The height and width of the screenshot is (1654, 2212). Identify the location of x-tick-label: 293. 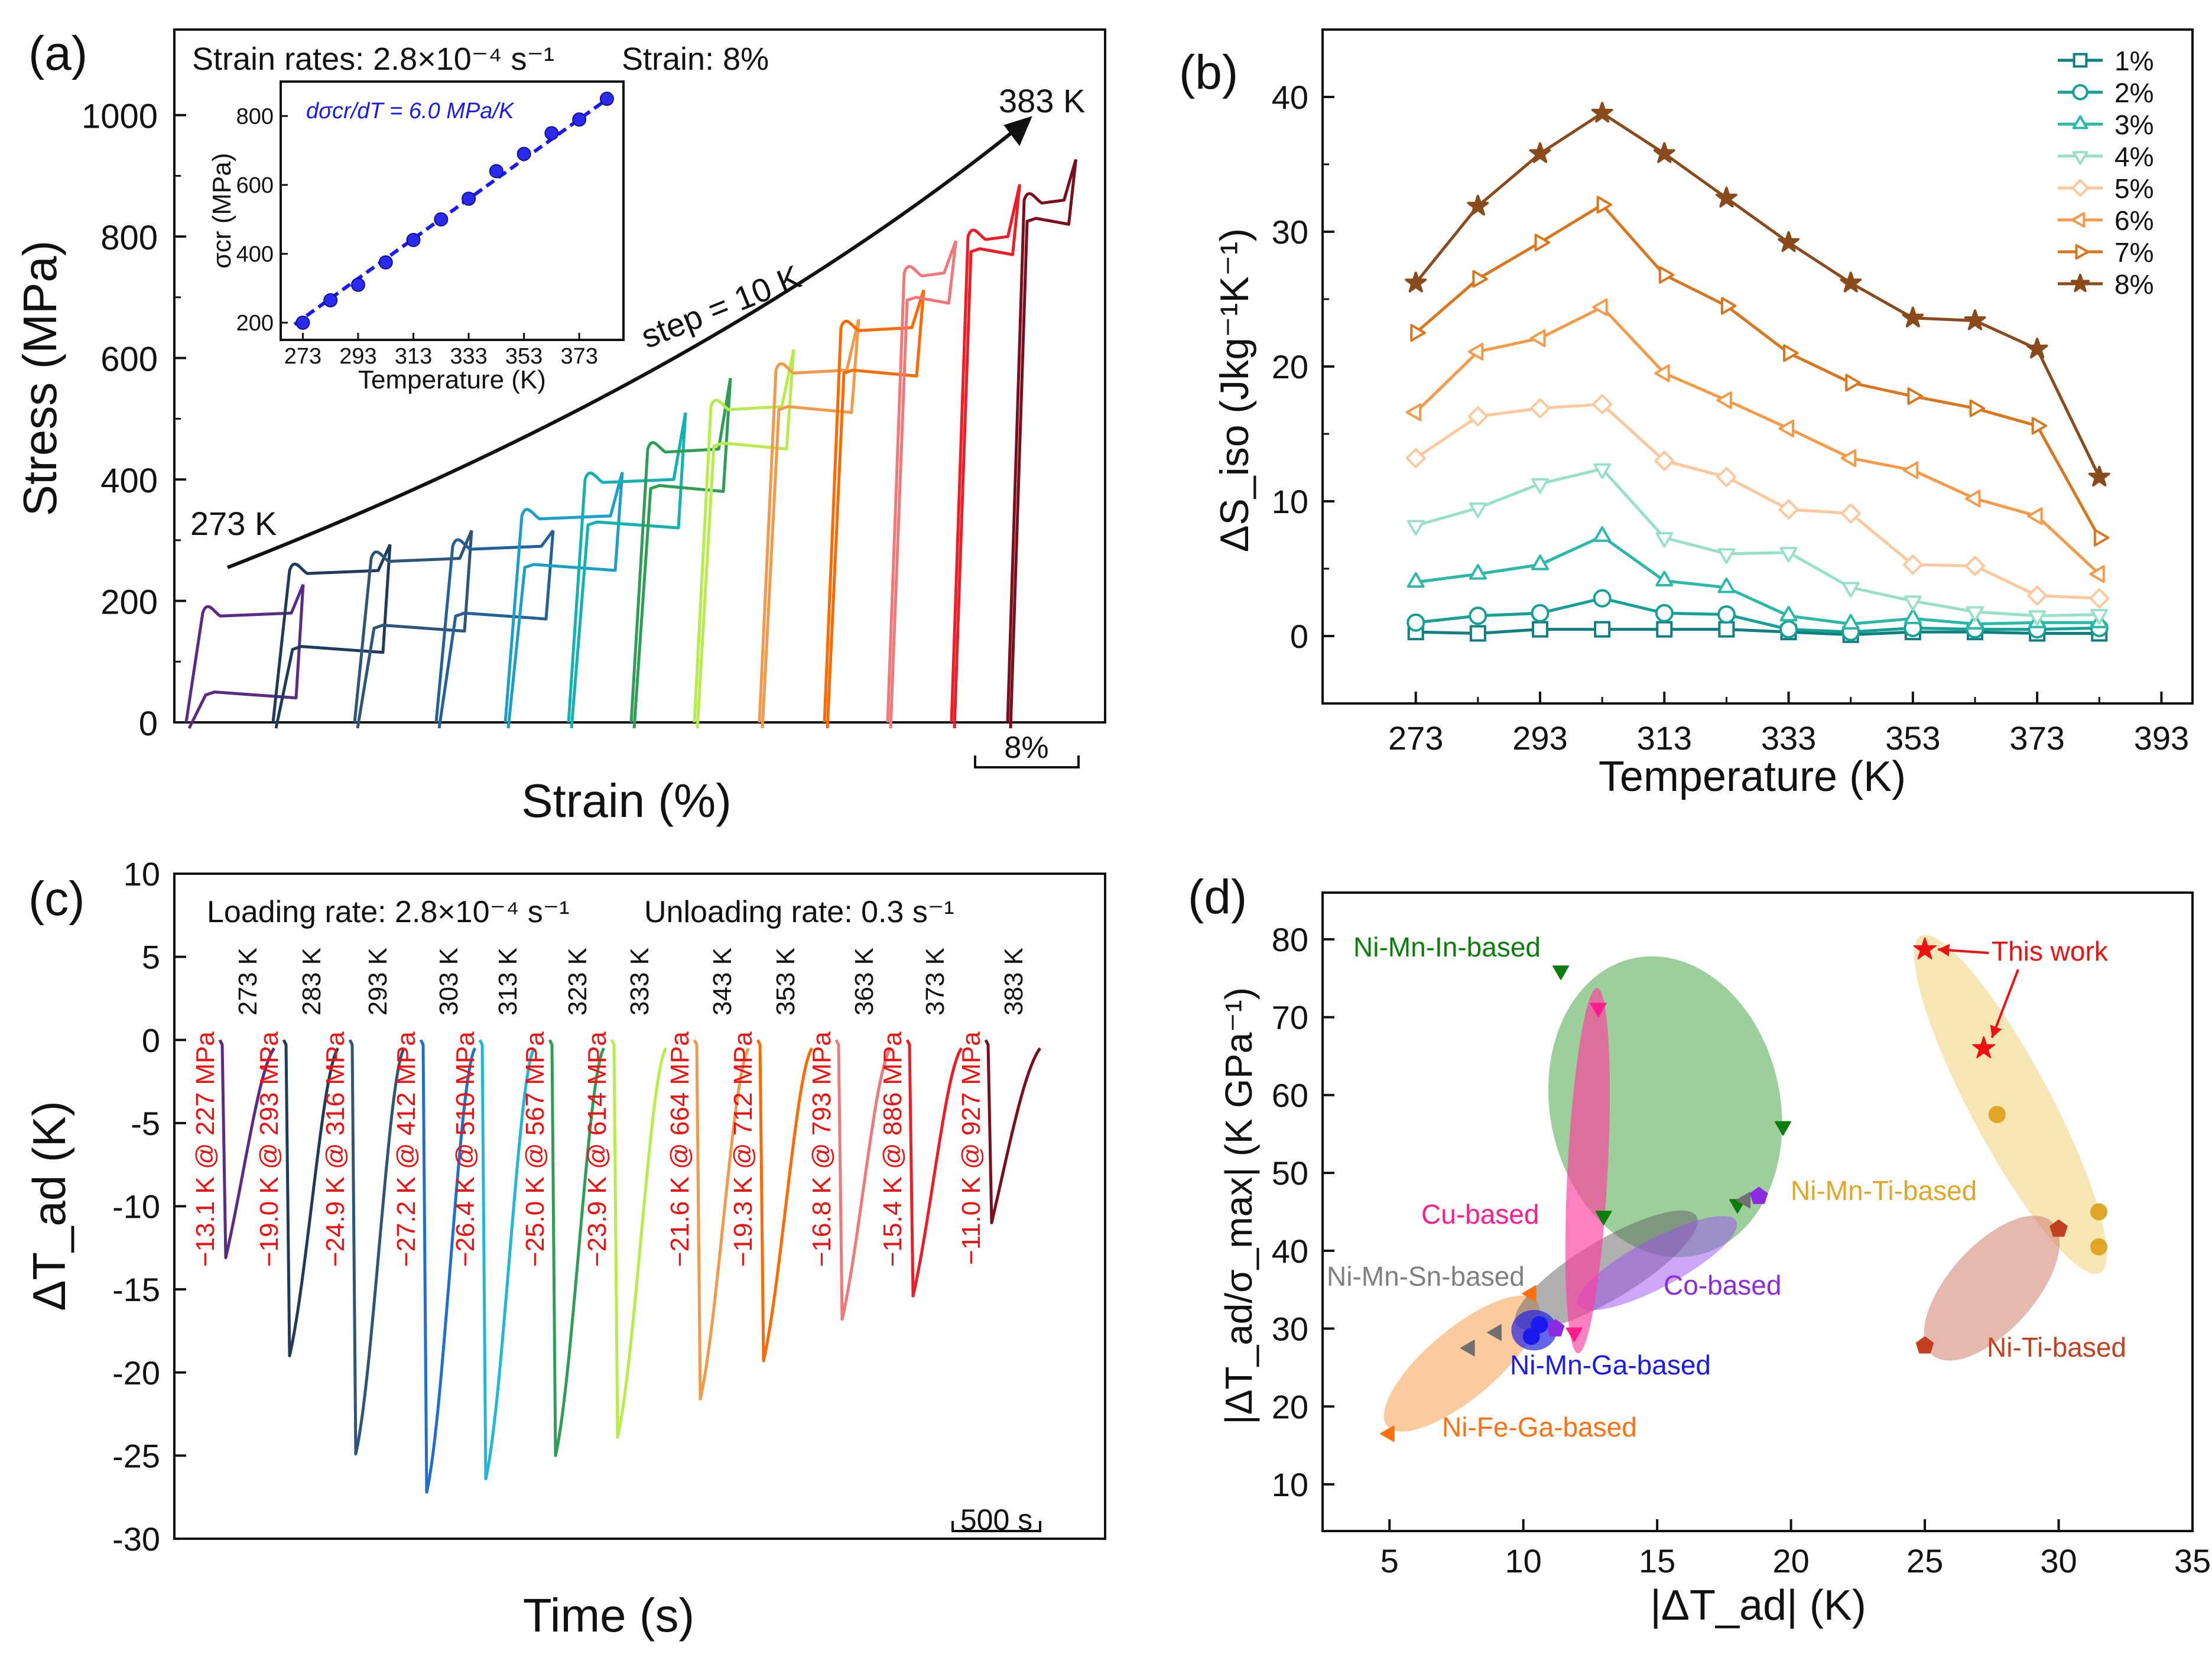
(1539, 738).